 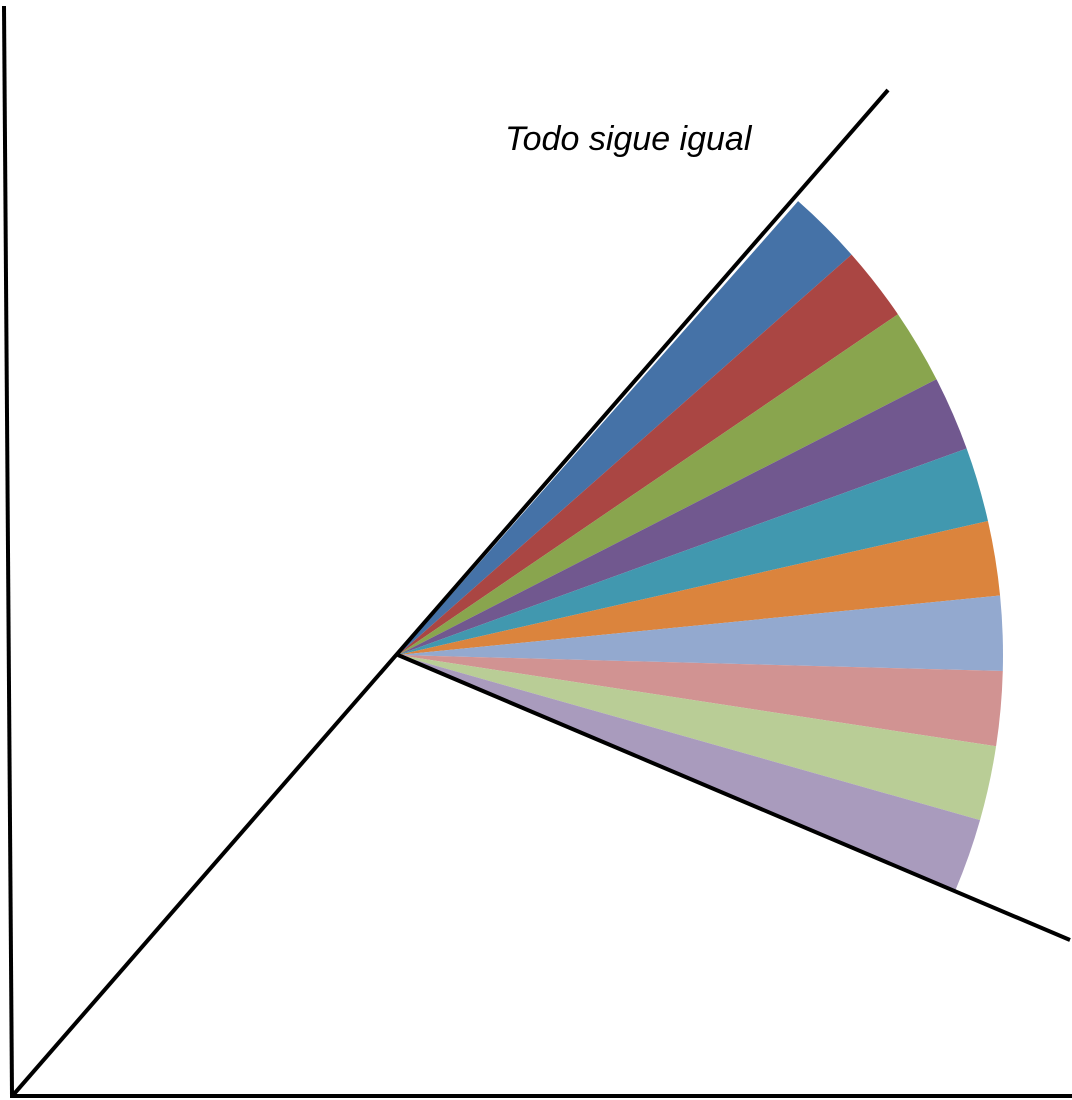 I want to click on vertical-axis, so click(x=8, y=551).